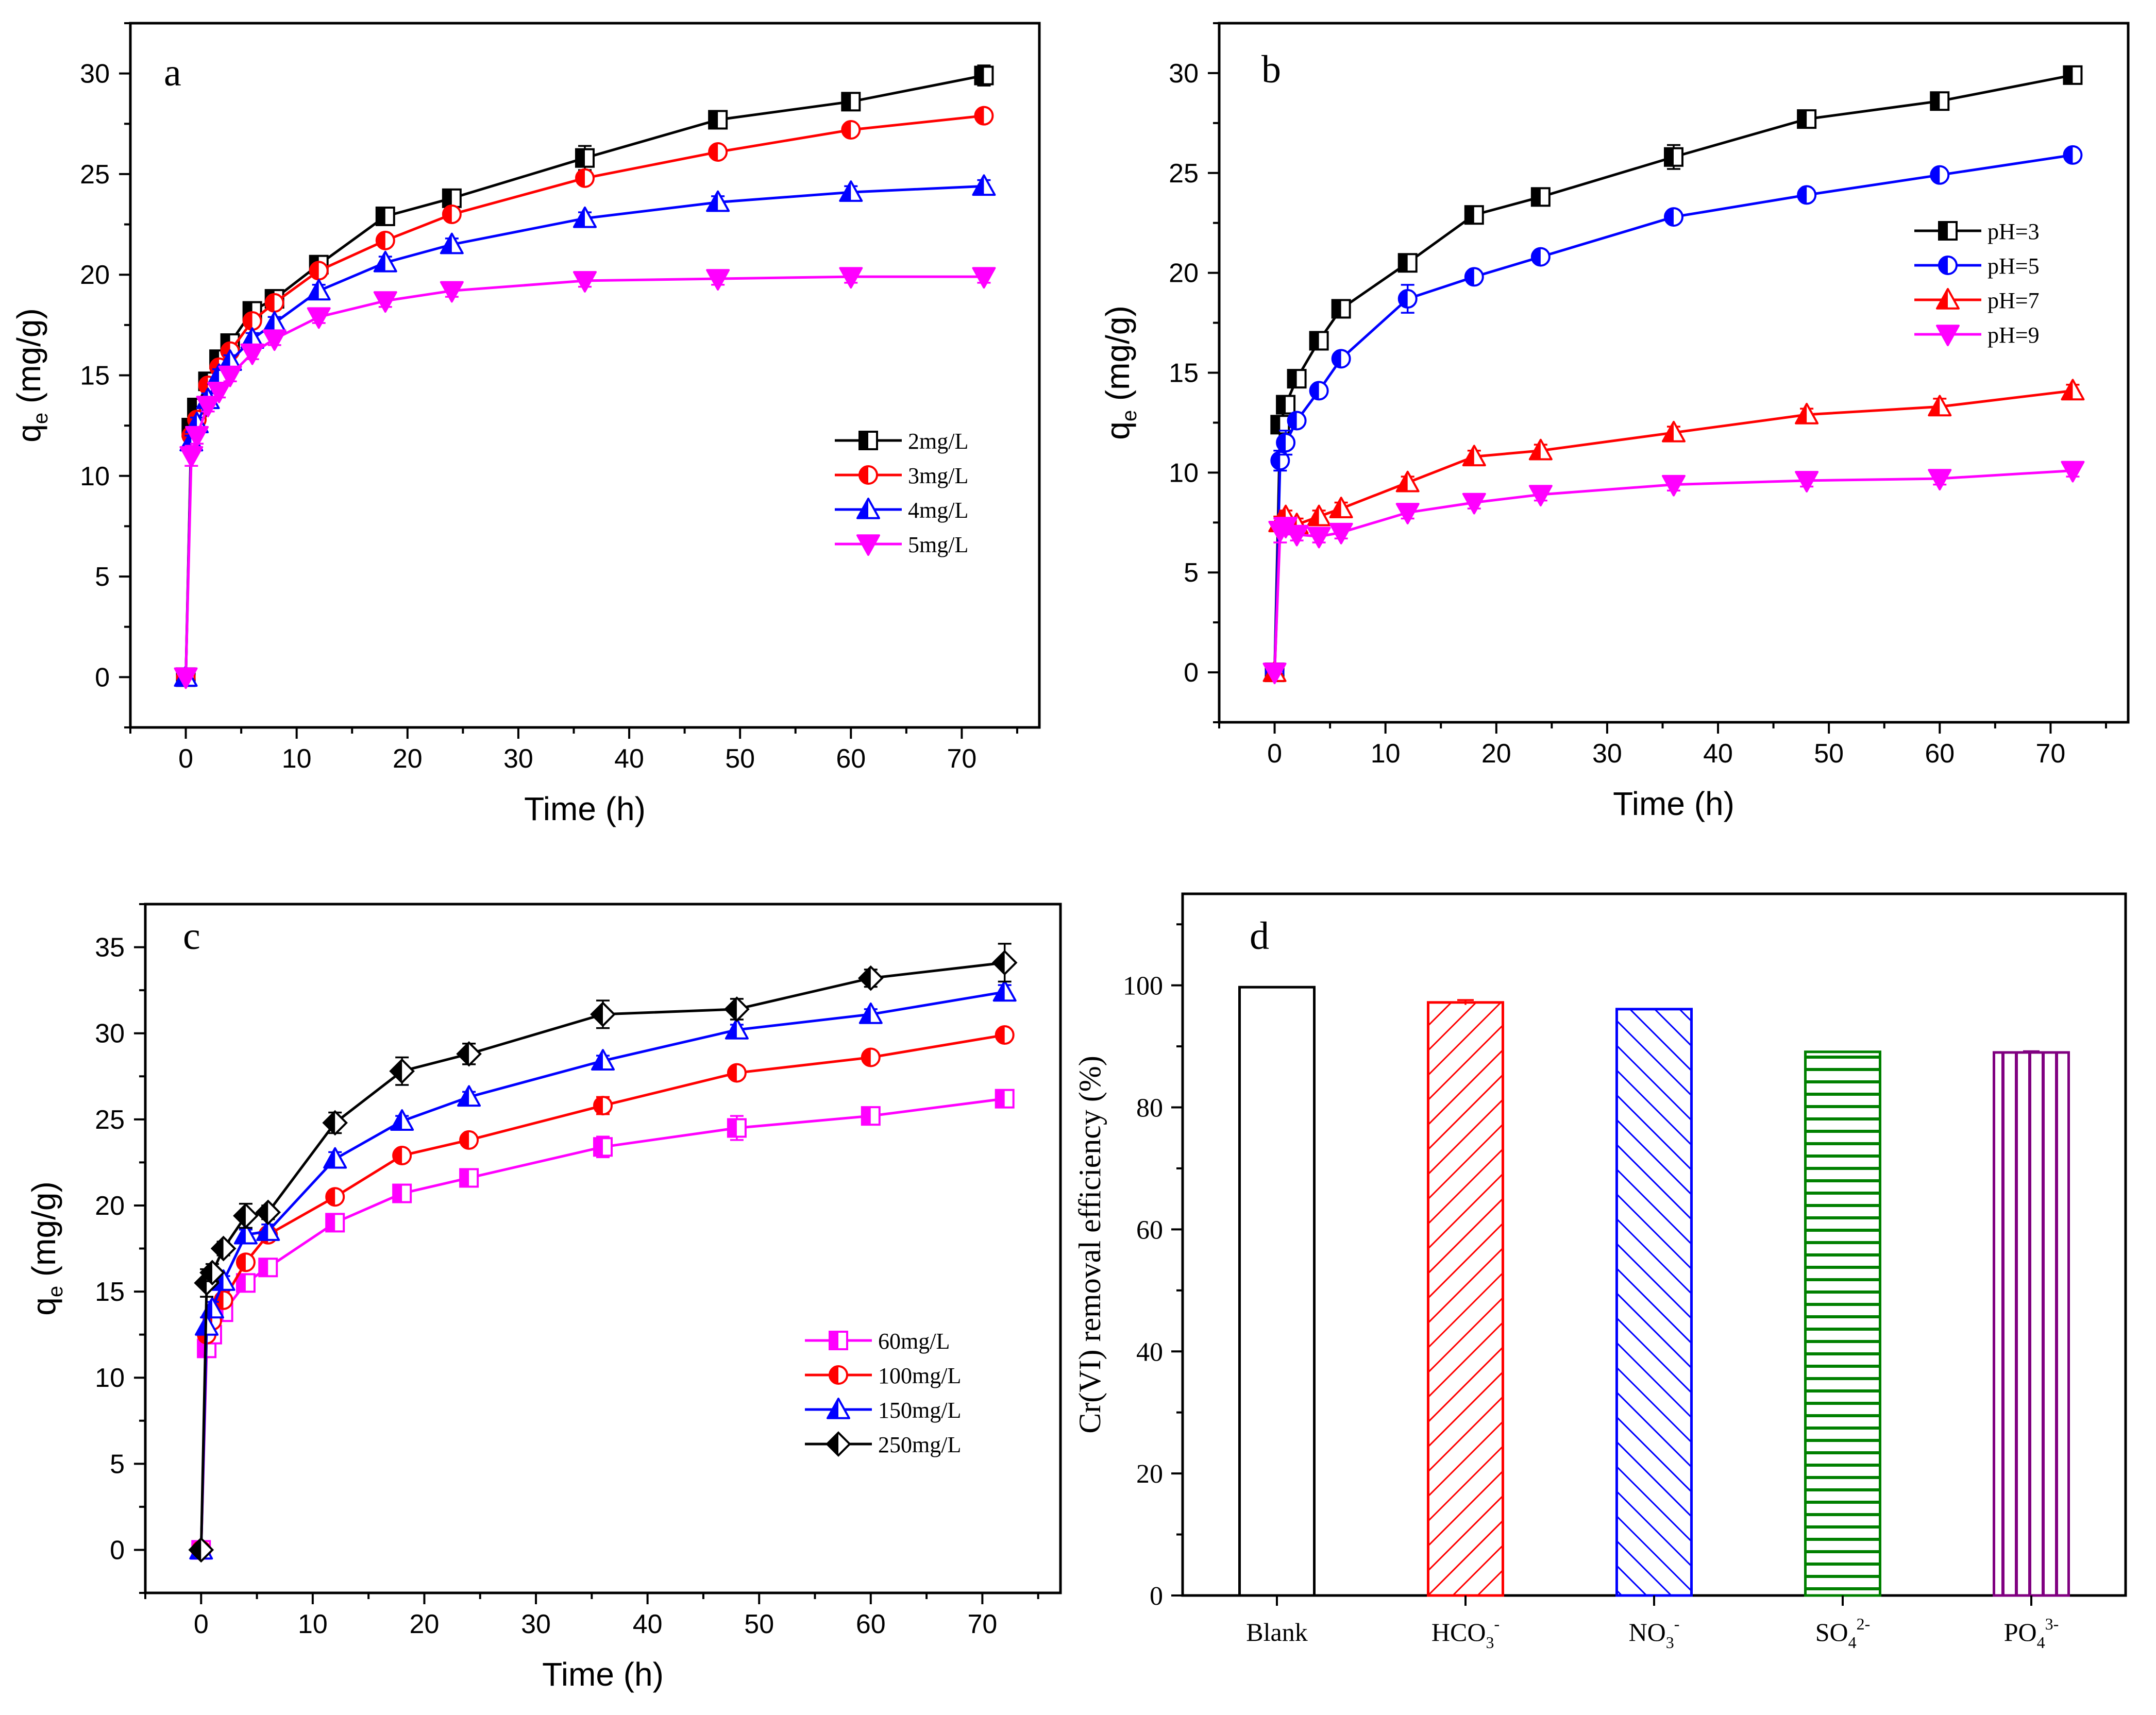 This screenshot has width=2156, height=1715. Describe the element at coordinates (1607, 754) in the screenshot. I see `panel-b-x-tick-label: 30` at that location.